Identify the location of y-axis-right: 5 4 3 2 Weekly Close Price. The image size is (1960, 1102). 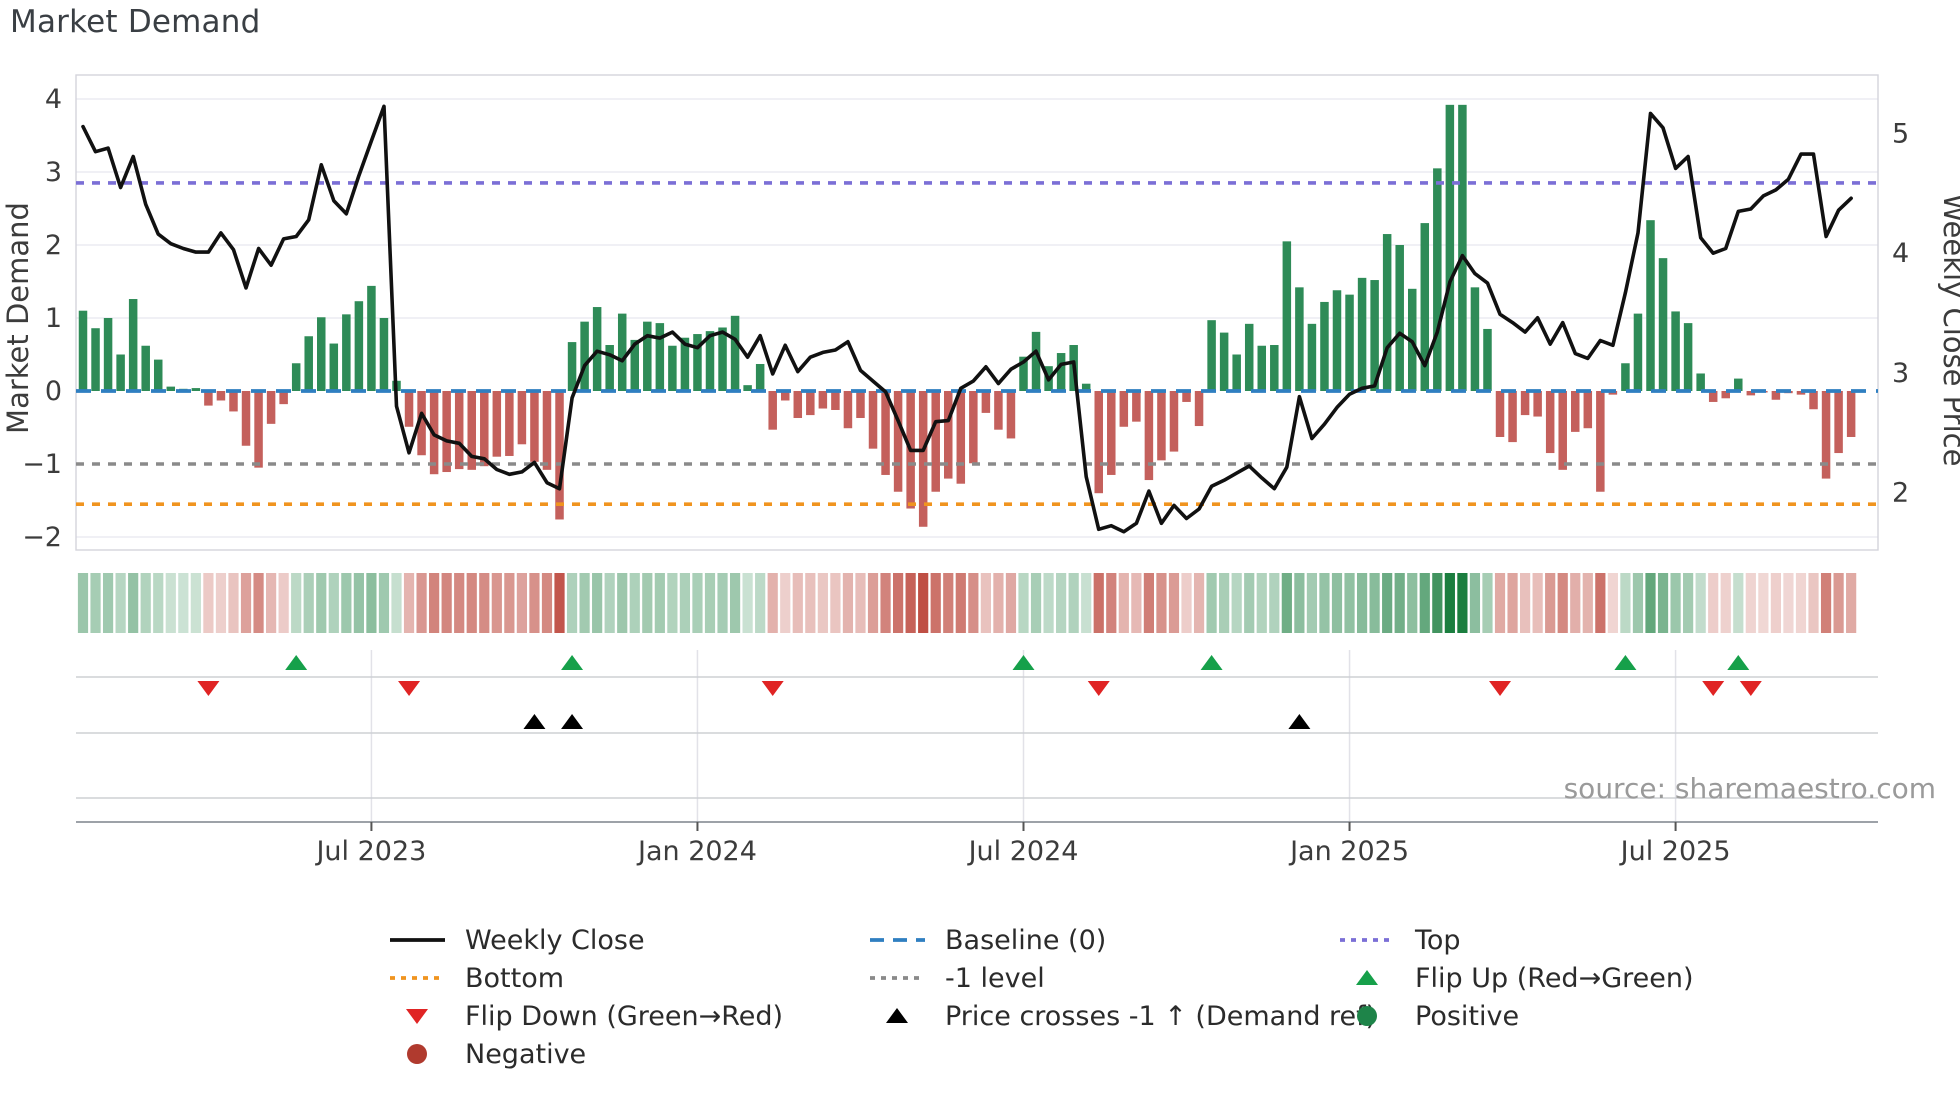
(1926, 314).